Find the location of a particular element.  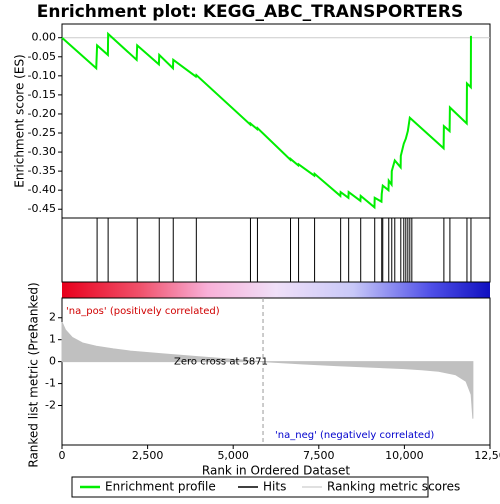

y-tick-label: 0 is located at coordinates (52, 361).